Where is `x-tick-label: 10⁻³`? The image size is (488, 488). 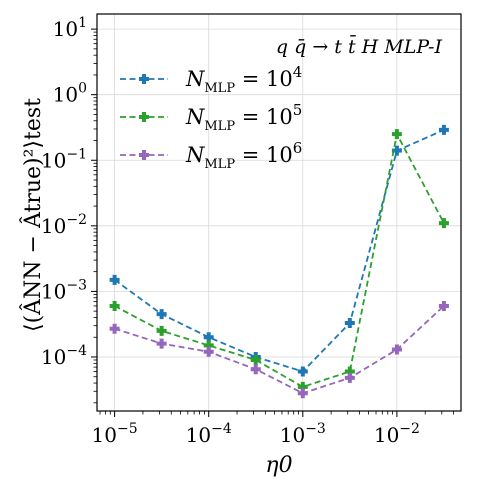
x-tick-label: 10⁻³ is located at coordinates (303, 434).